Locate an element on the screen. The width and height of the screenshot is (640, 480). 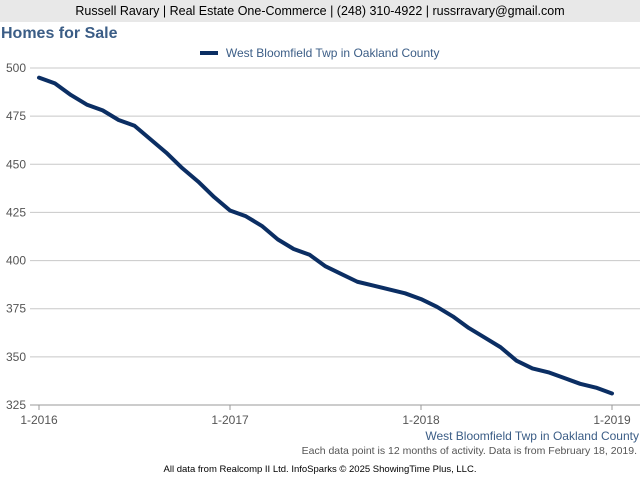
x-tick-label: 1-2019 is located at coordinates (612, 420).